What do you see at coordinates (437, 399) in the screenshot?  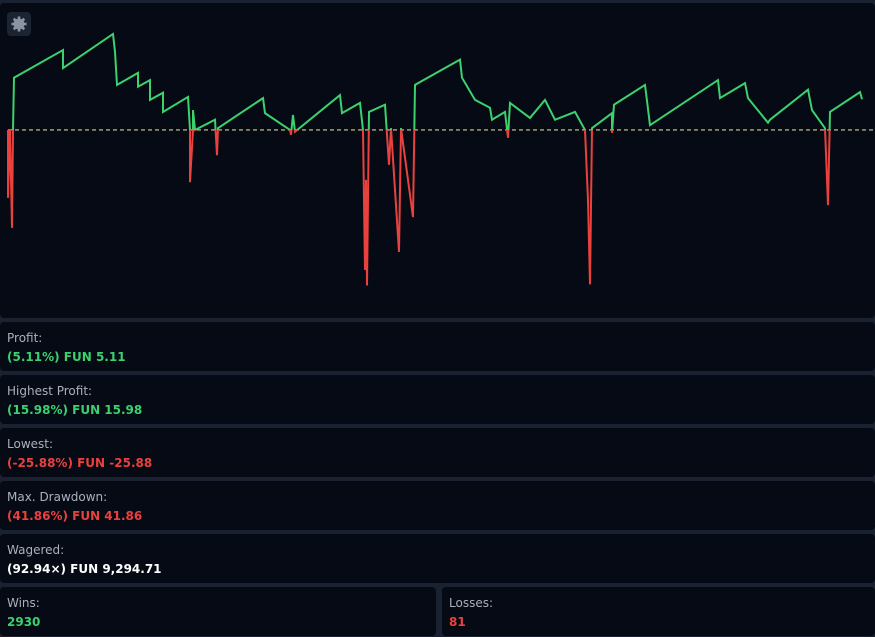 I see `stat-panel: Highest Profit: (15.98%) FUN 15.98` at bounding box center [437, 399].